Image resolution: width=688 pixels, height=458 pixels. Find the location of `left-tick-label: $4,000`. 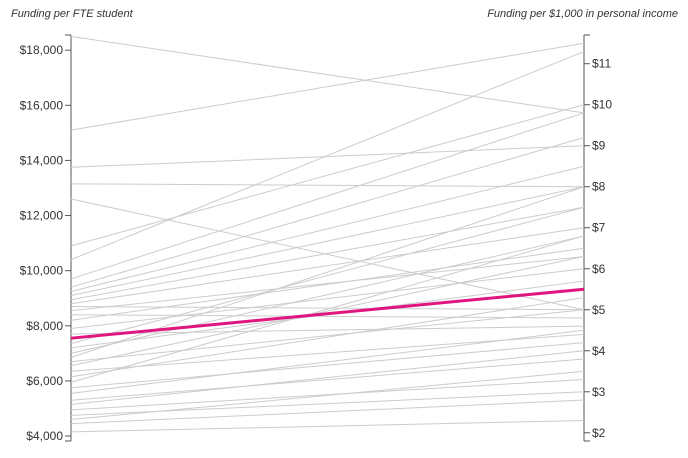

left-tick-label: $4,000 is located at coordinates (44, 436).